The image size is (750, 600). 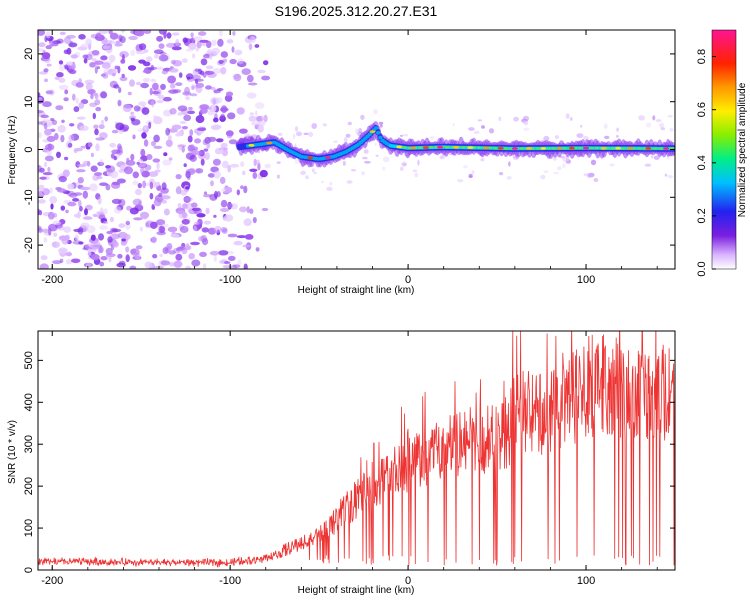 What do you see at coordinates (29, 402) in the screenshot?
I see `snr-y-tick-label: 400` at bounding box center [29, 402].